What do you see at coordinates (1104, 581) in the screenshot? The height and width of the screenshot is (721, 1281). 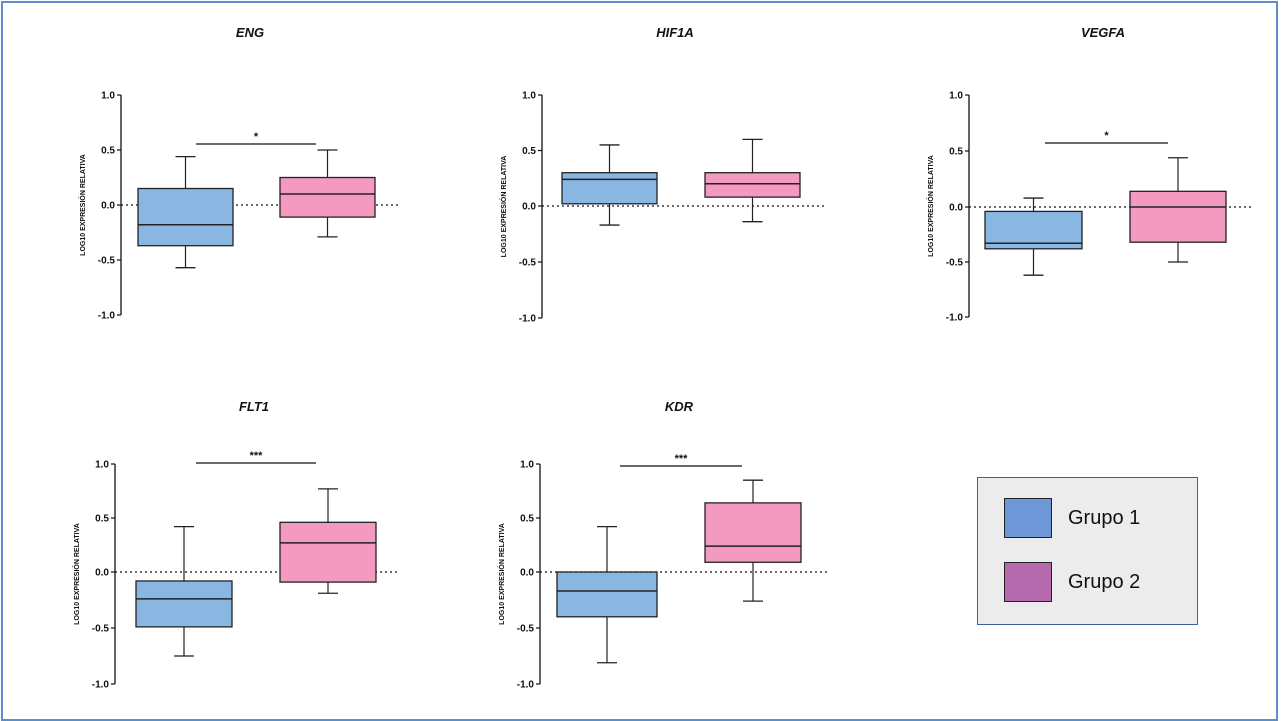 I see `legend-label-grupo-2: Grupo 2` at bounding box center [1104, 581].